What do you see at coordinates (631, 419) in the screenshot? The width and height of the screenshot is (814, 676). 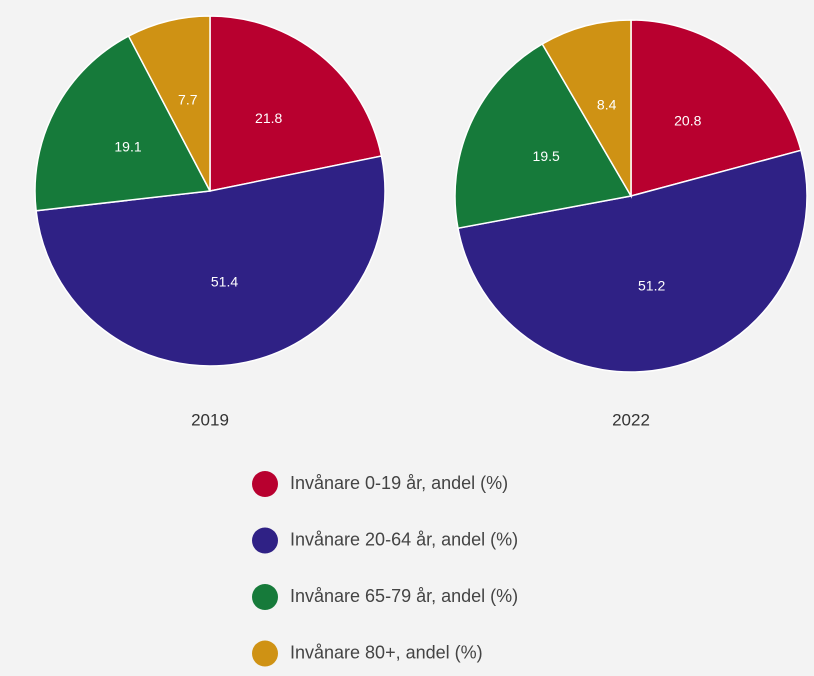 I see `pie-title: 2022` at bounding box center [631, 419].